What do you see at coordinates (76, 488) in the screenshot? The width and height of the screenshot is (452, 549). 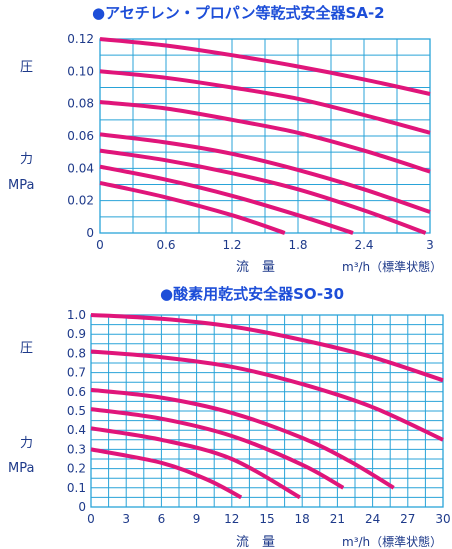 I see `y-tick-label: 0.1` at bounding box center [76, 488].